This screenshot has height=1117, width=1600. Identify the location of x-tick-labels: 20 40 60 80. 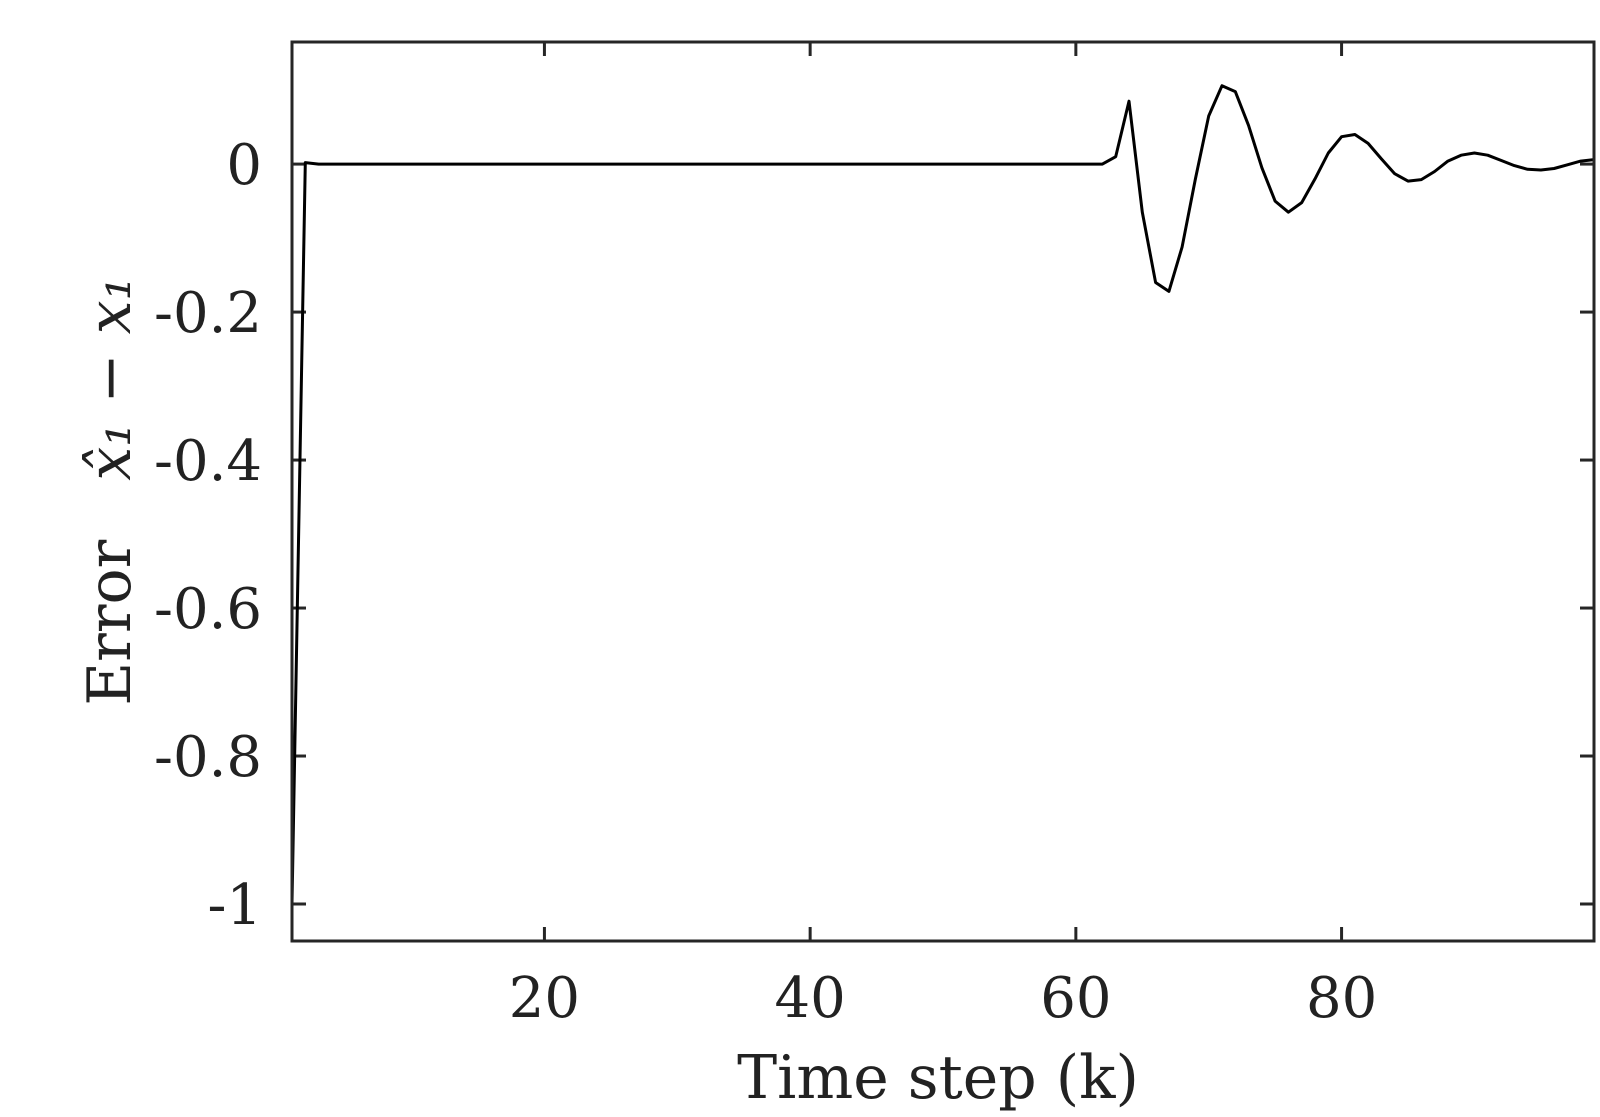
(943, 998).